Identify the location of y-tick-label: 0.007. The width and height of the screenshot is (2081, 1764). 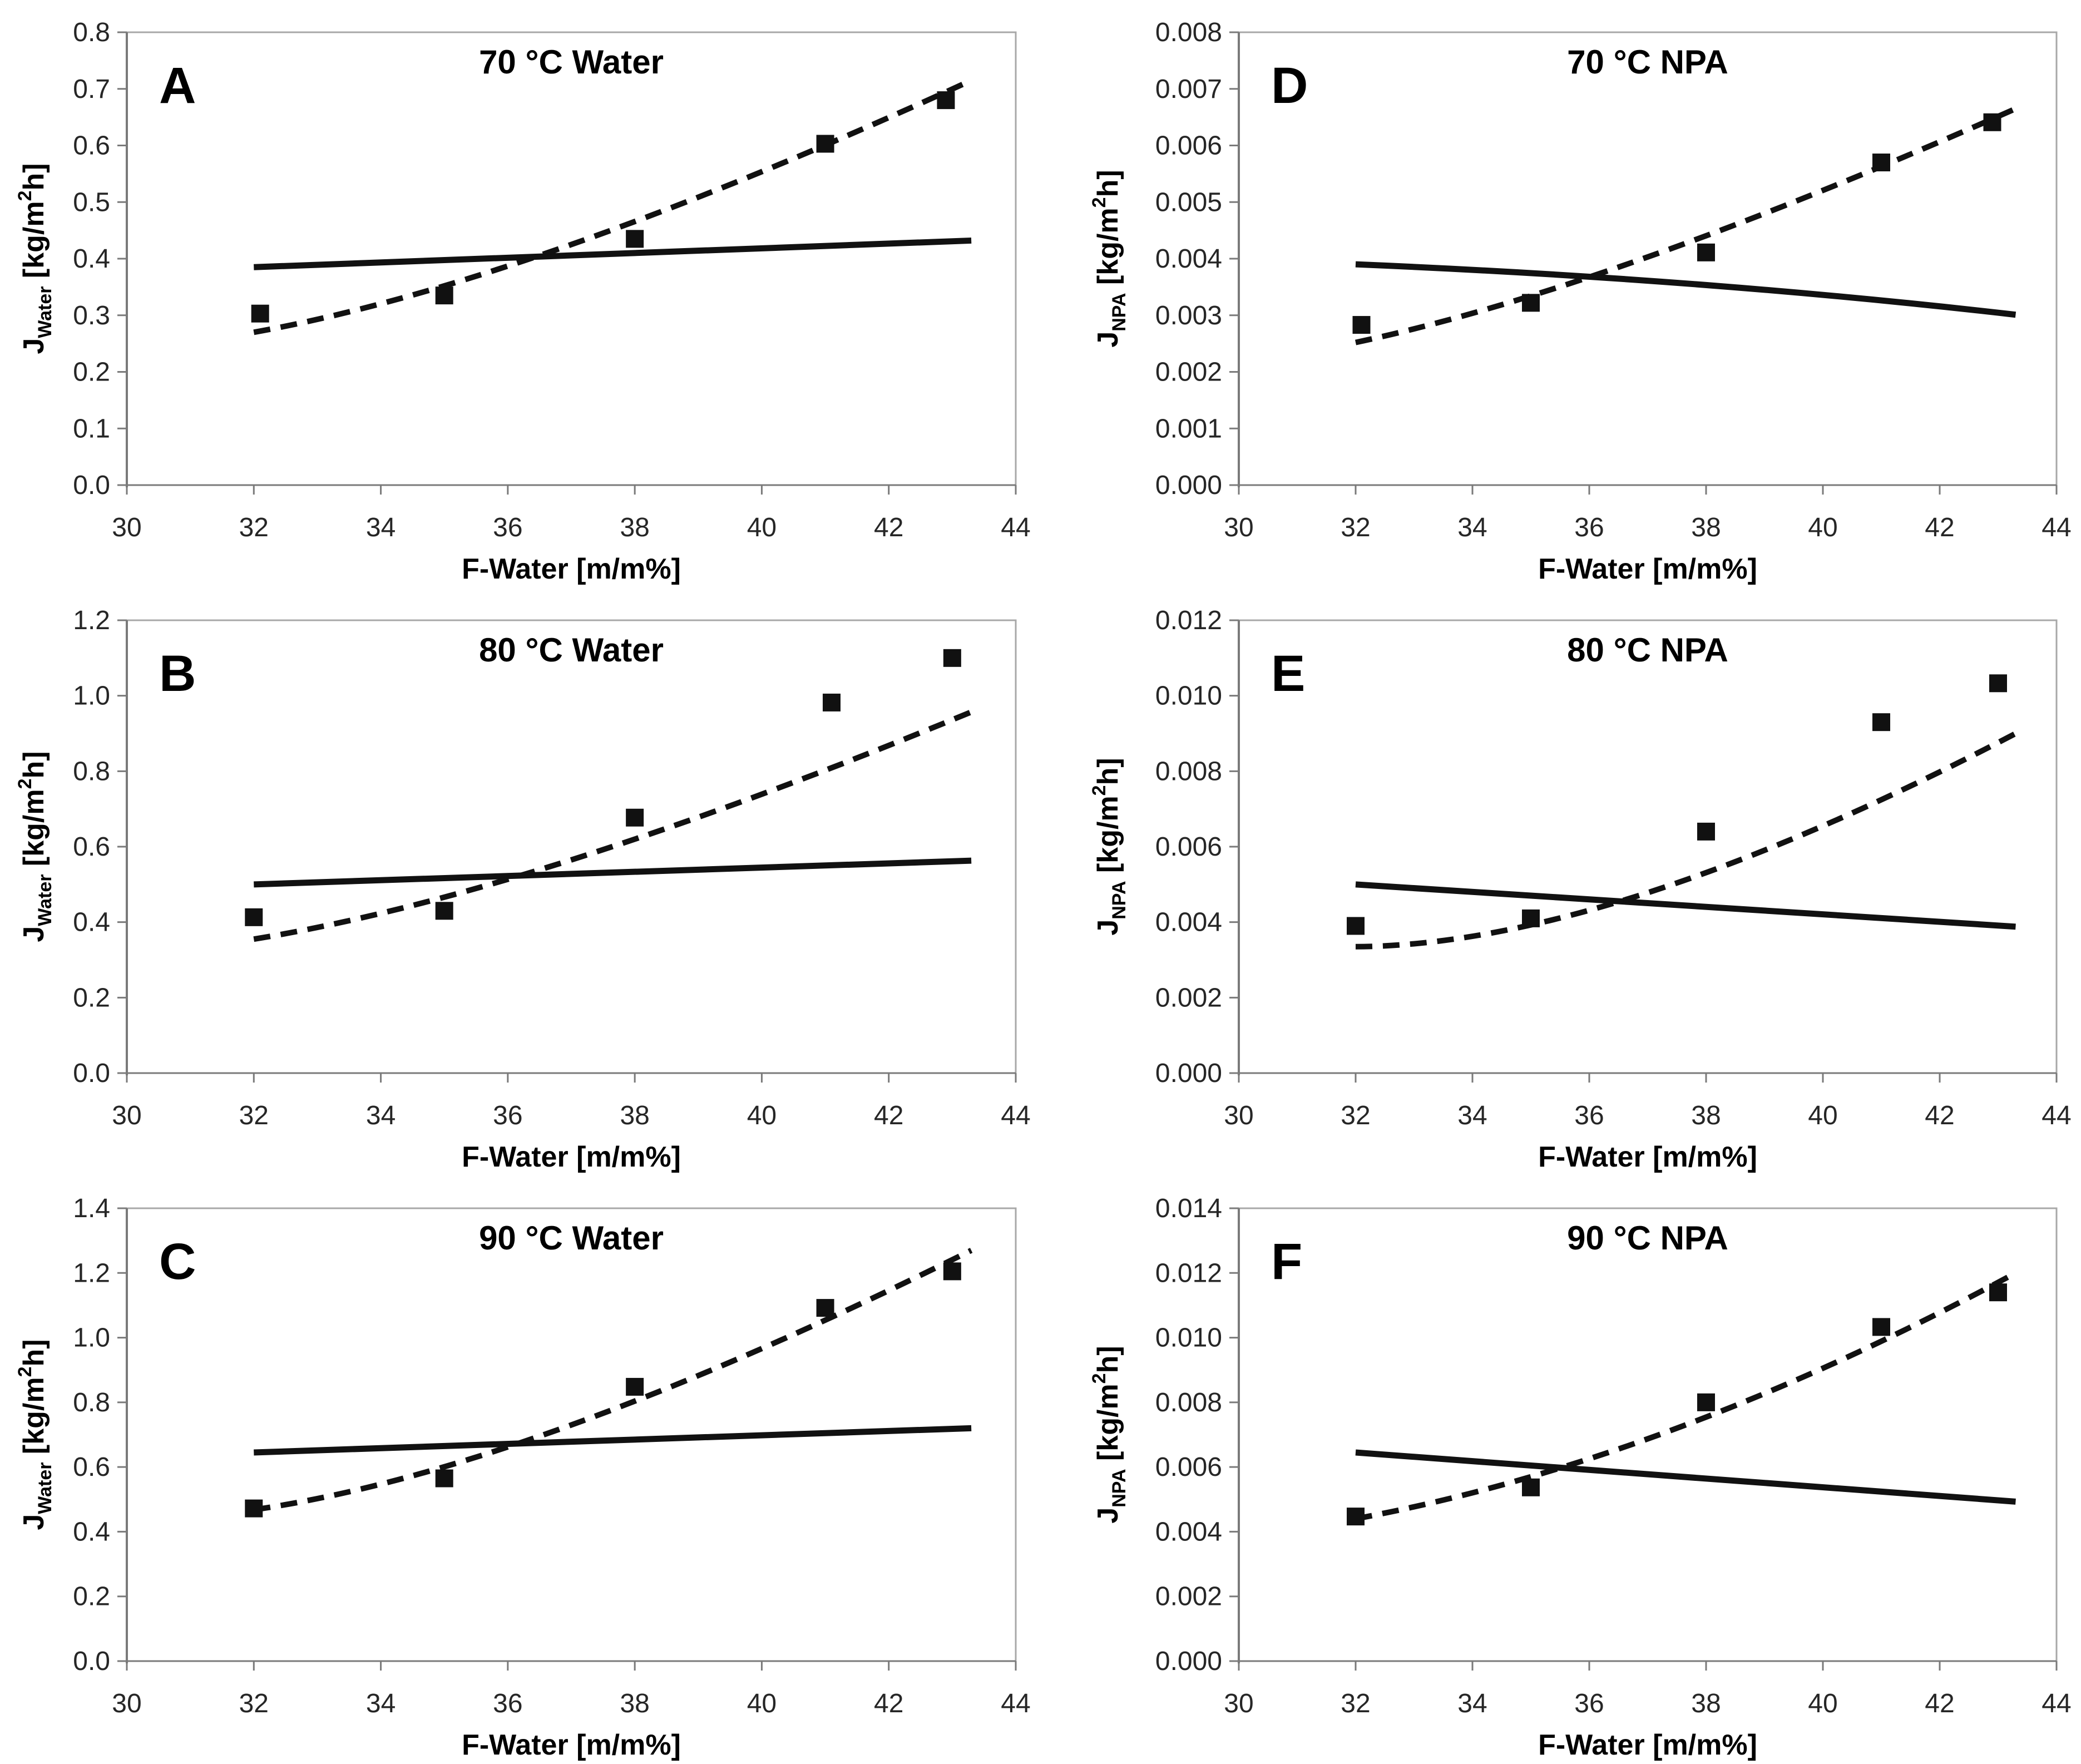
(1188, 89).